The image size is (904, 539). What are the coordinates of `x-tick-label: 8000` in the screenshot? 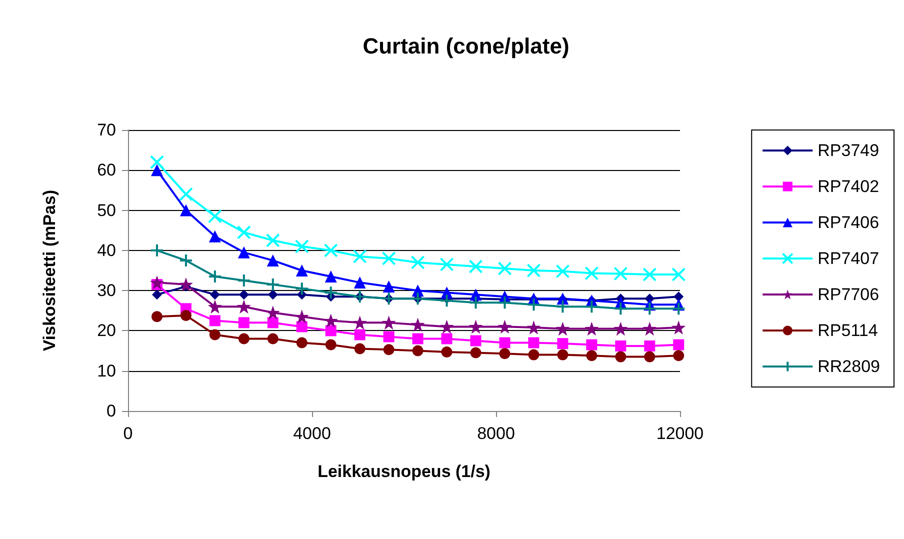 It's located at (496, 433).